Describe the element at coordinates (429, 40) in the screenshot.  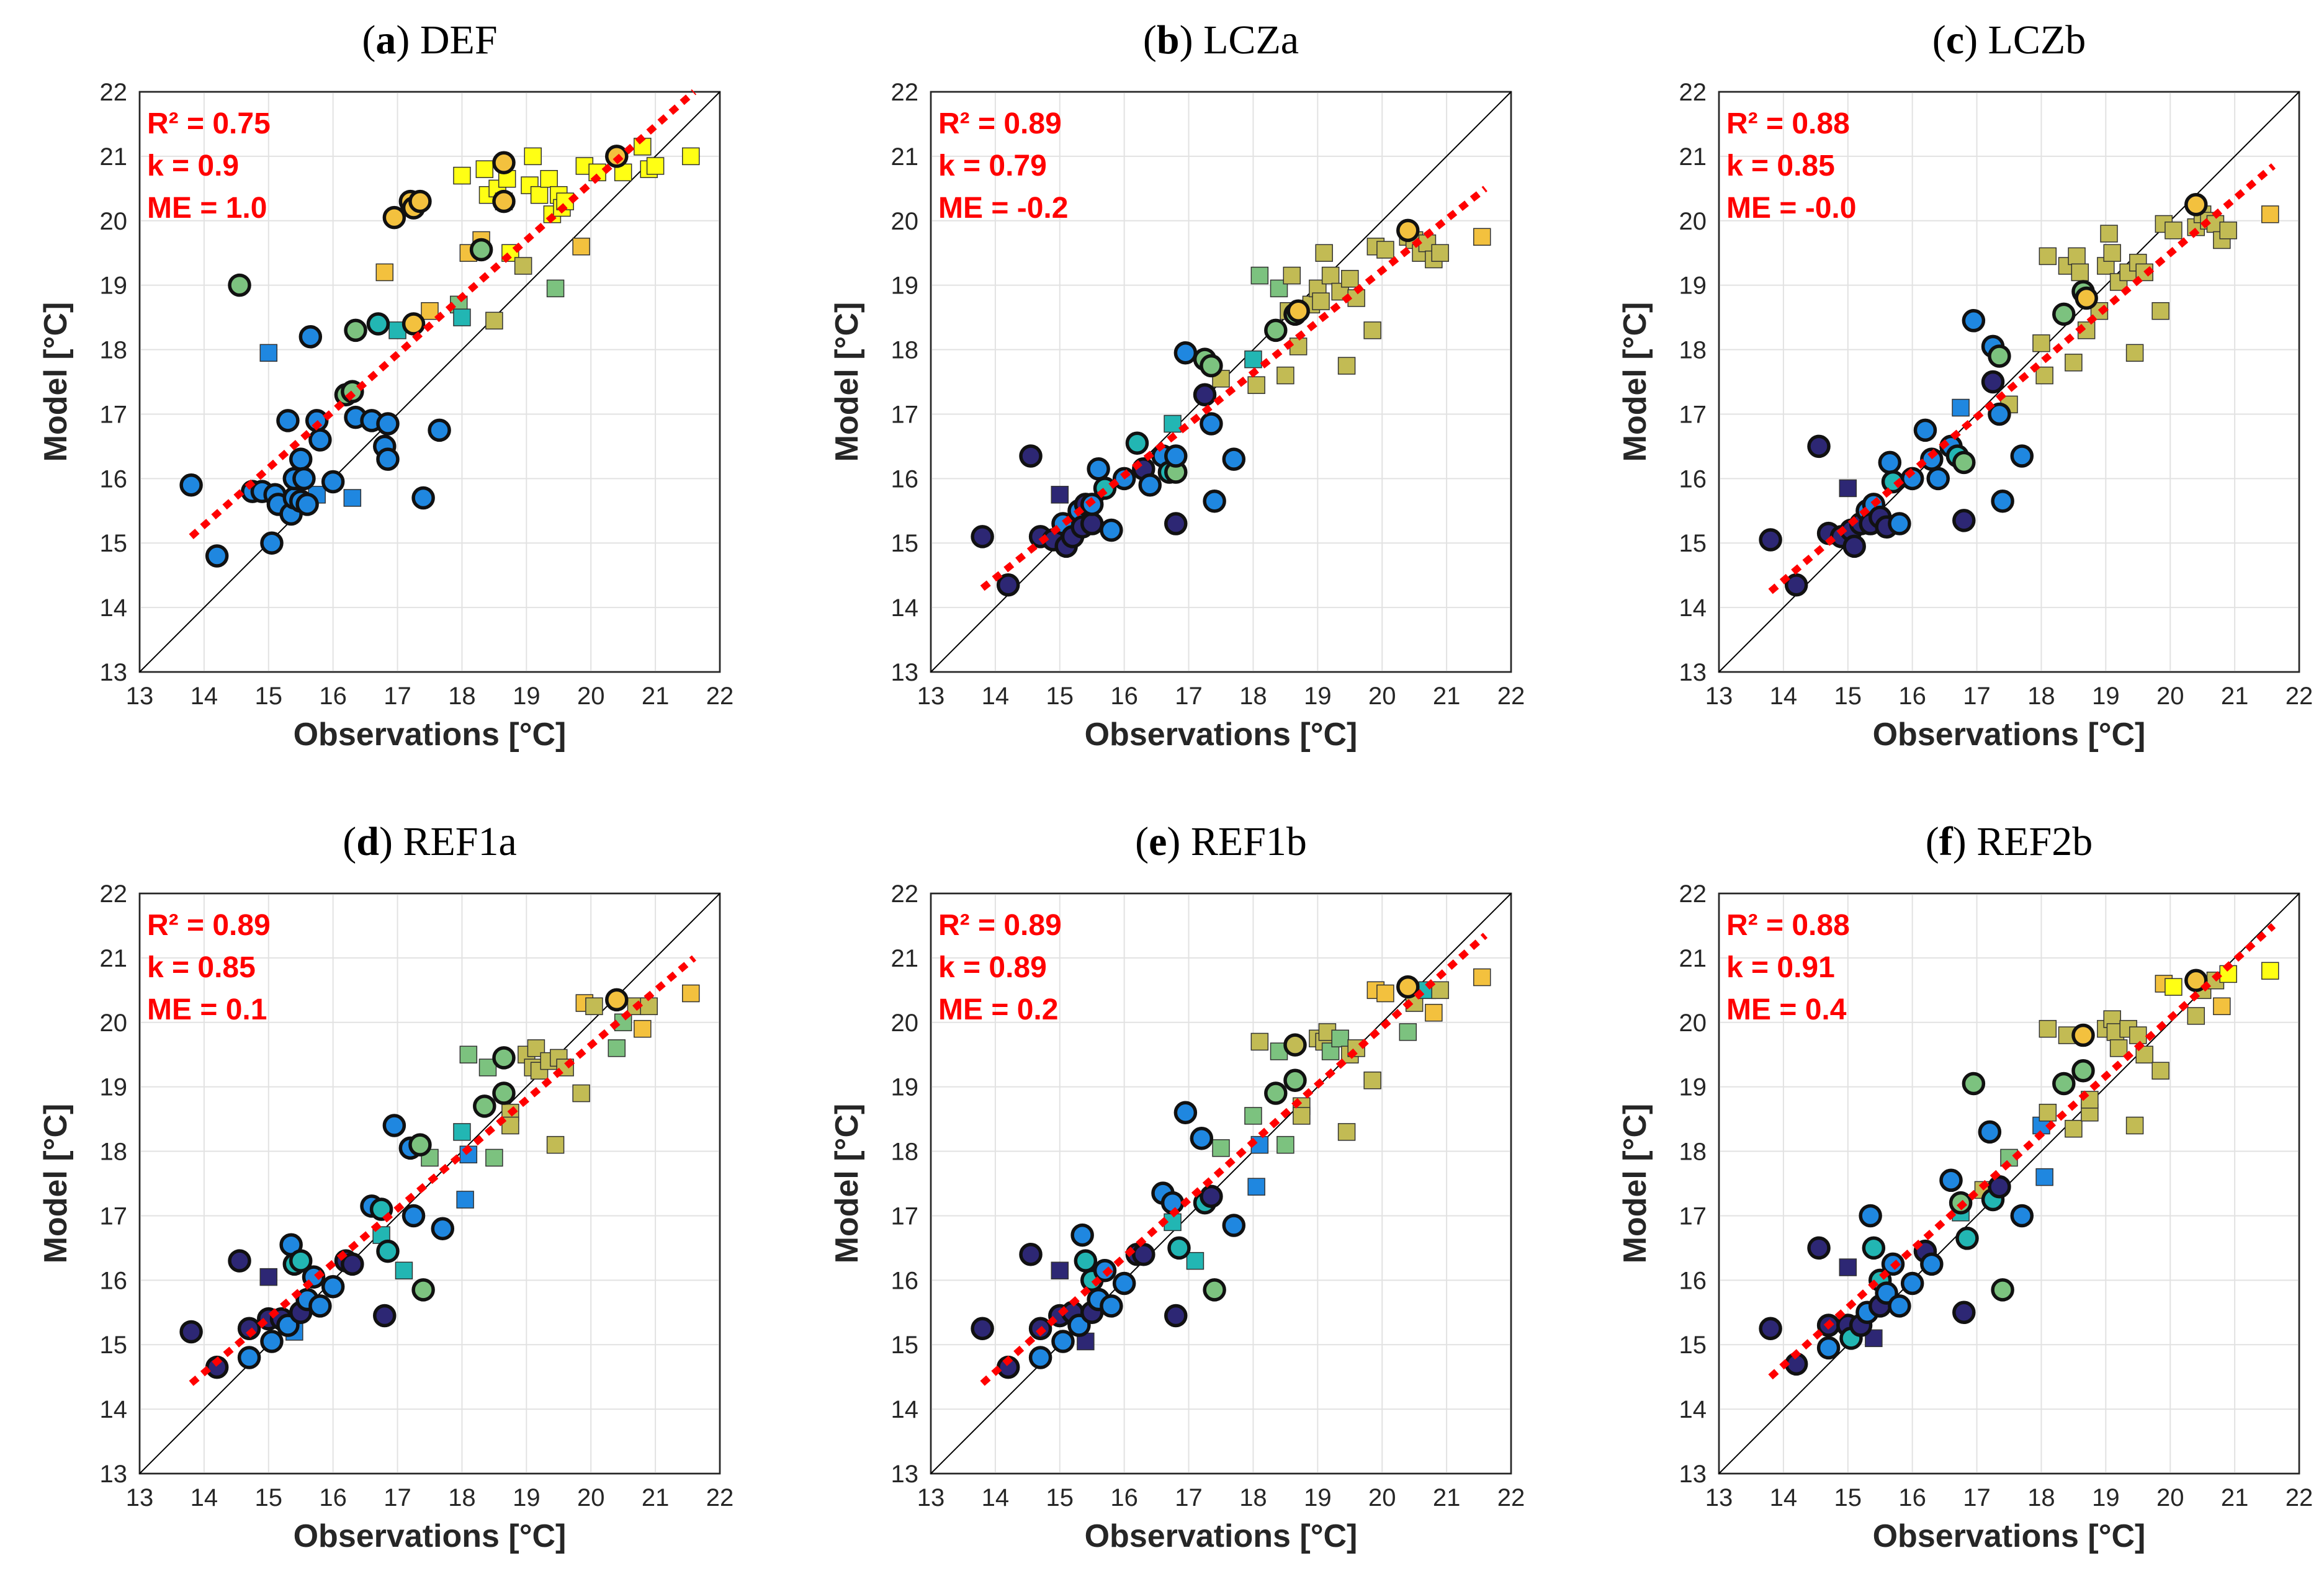
I see `panel-title: (a) DEF` at that location.